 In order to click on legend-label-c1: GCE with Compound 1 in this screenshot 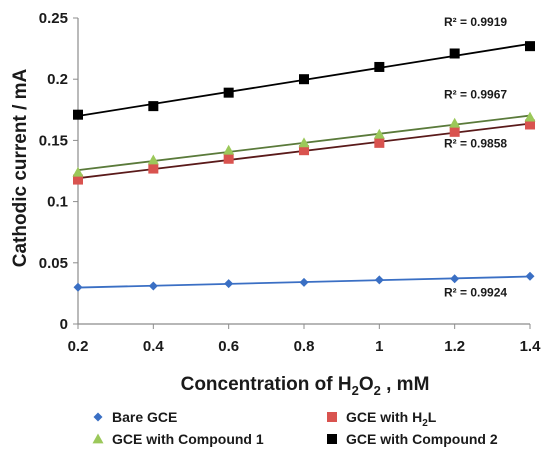, I will do `click(188, 439)`.